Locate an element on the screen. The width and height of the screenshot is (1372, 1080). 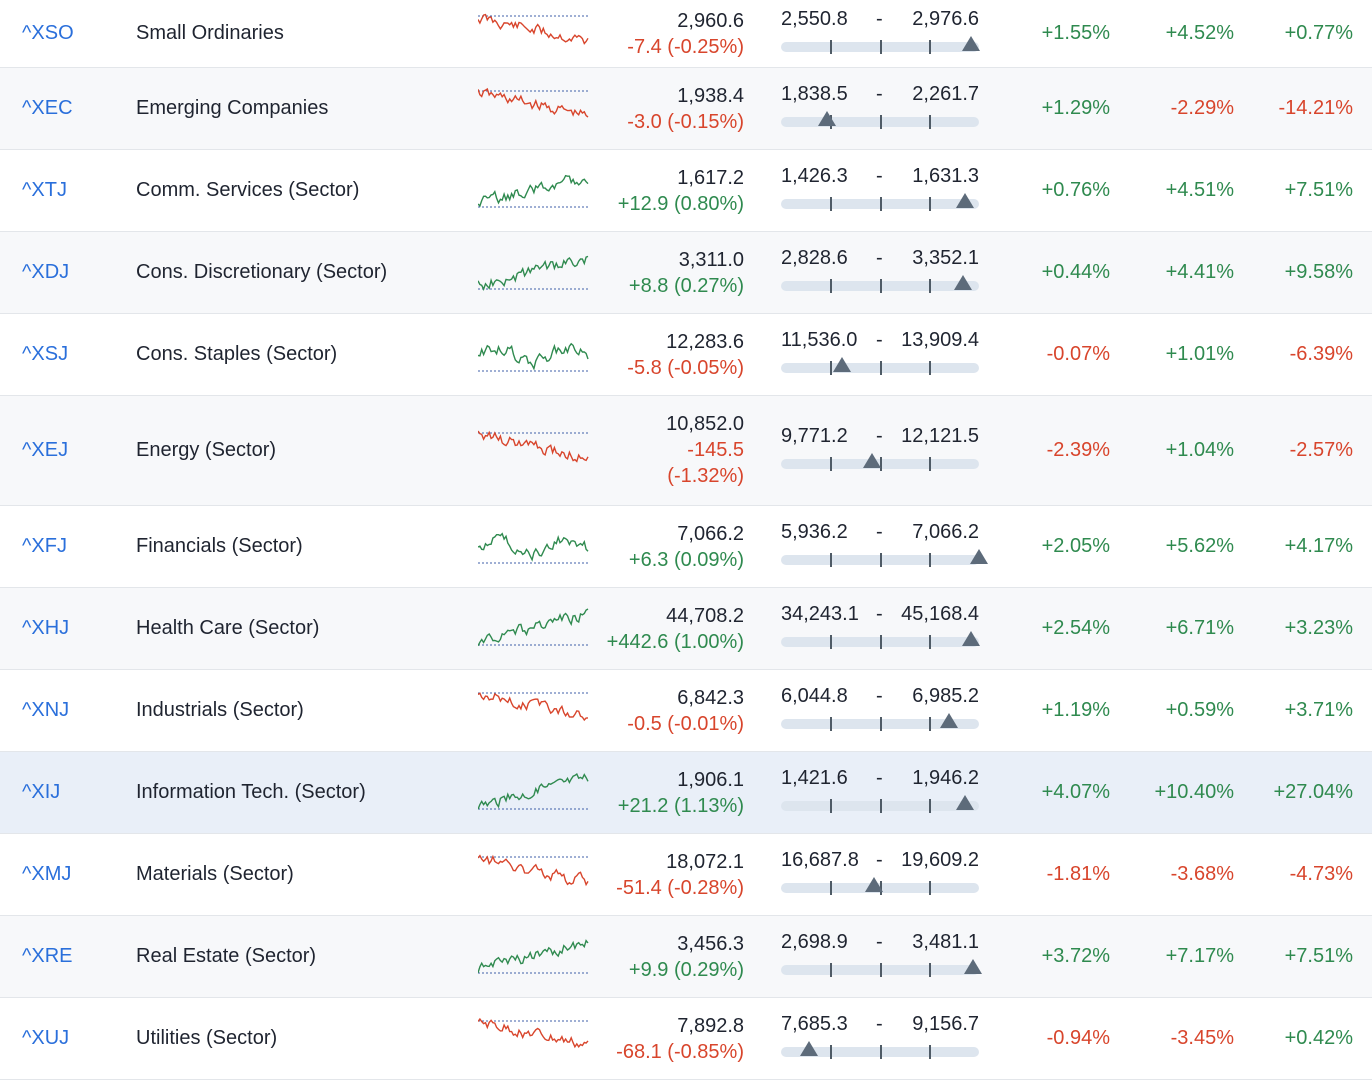
price-change: +9.9 (0.29%) is located at coordinates (686, 970).